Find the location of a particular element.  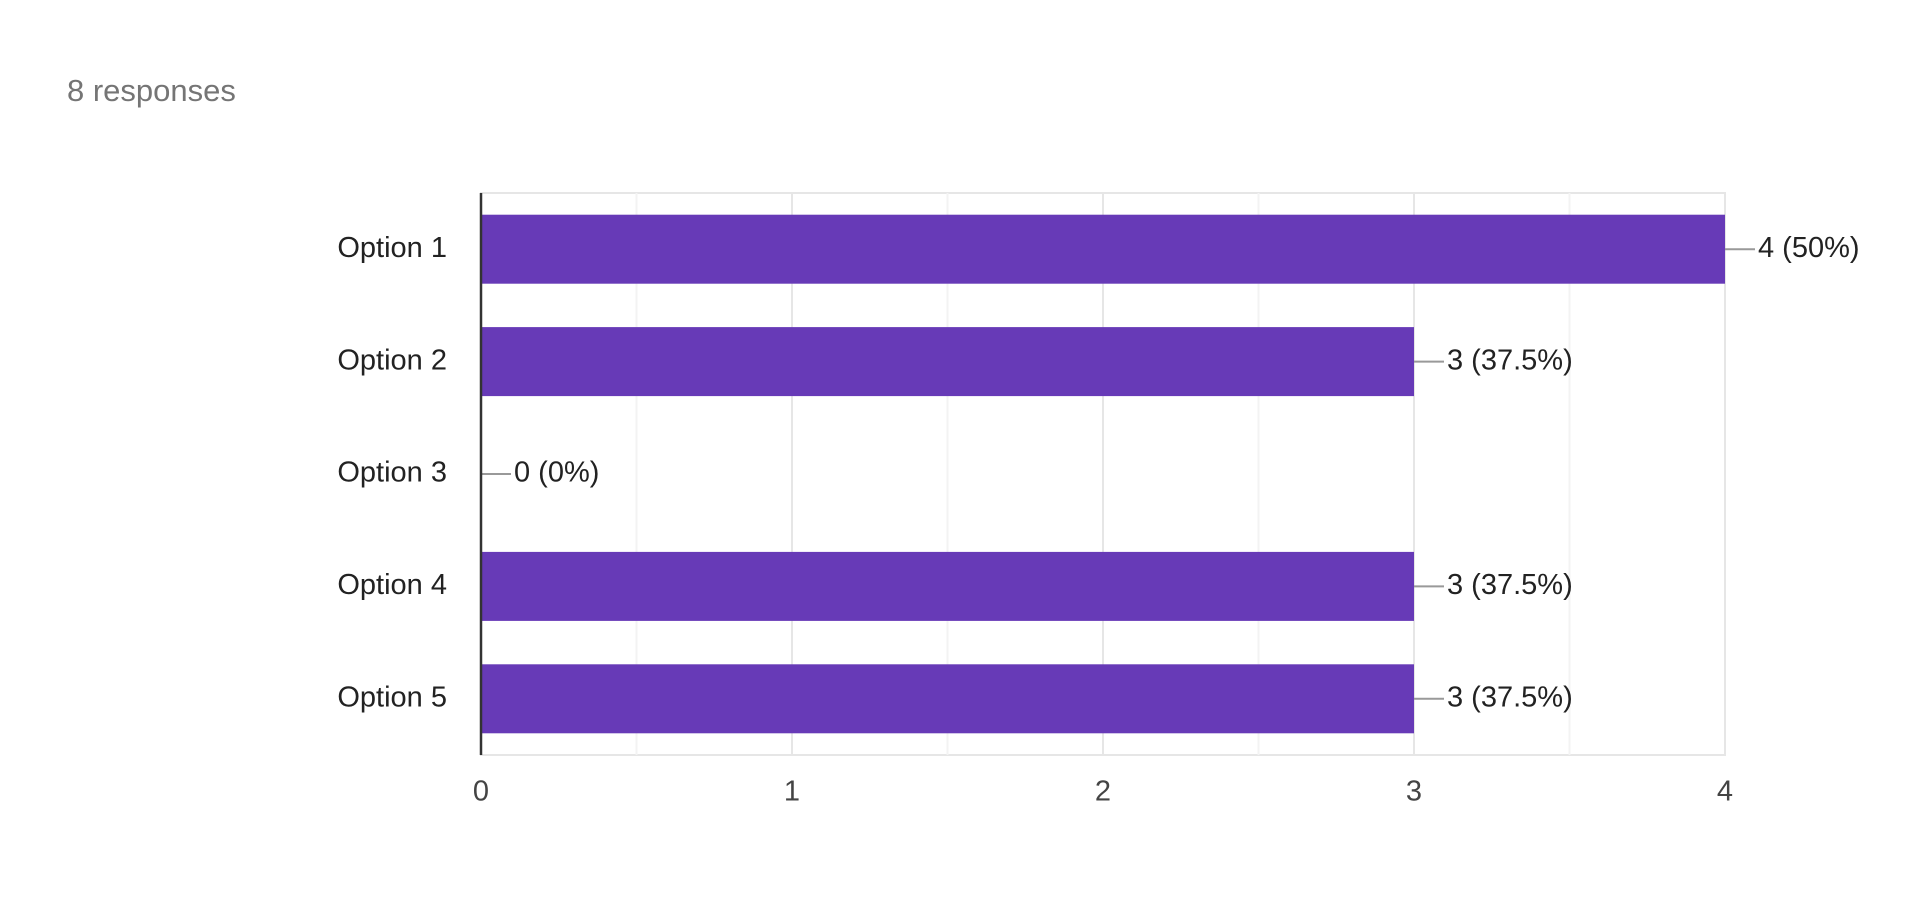

y-tick-label: Option 3 is located at coordinates (392, 473).